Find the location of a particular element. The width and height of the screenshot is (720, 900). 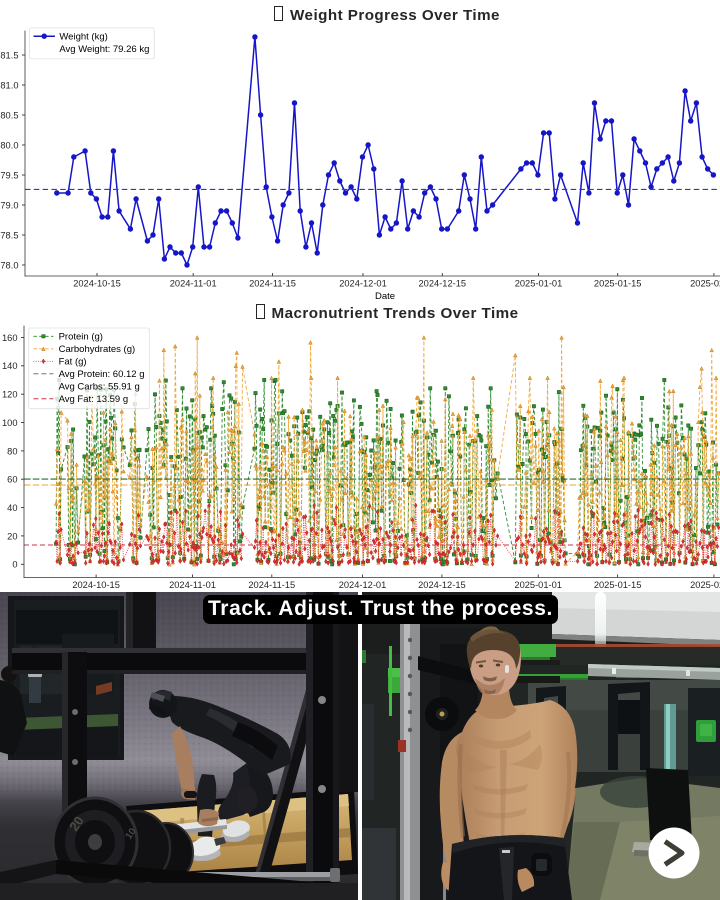

svg-text: 100 is located at coordinates (10, 423).